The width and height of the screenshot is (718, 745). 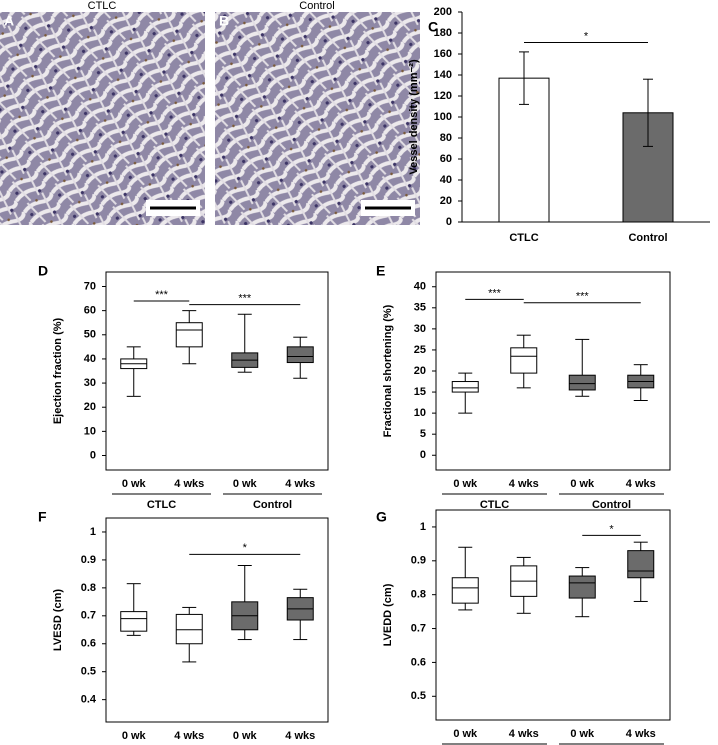 I want to click on panel-letter: F, so click(x=42, y=517).